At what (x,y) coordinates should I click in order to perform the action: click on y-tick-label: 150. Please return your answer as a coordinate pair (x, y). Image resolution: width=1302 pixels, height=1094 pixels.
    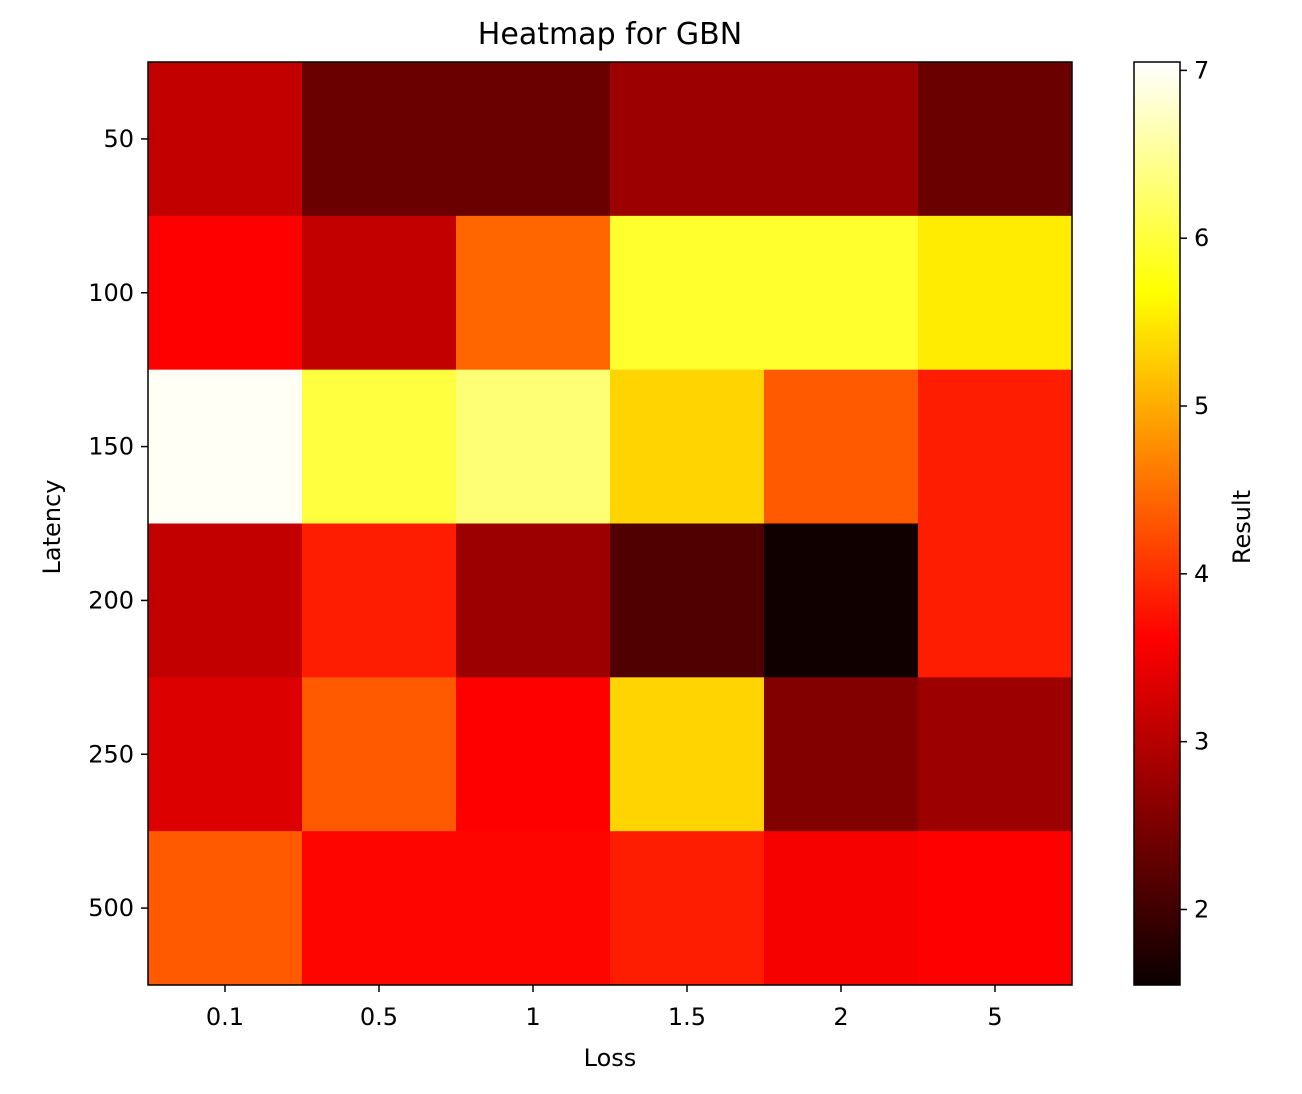
    Looking at the image, I should click on (111, 447).